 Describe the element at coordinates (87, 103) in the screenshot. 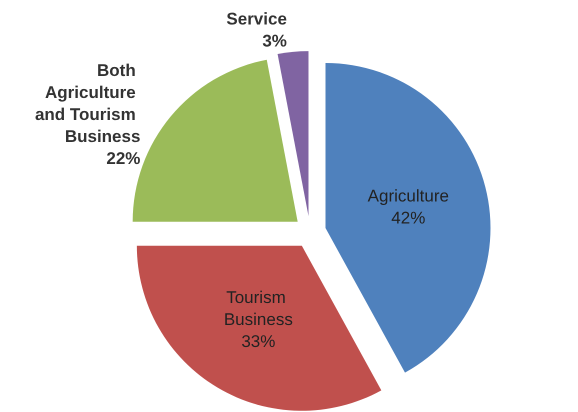

I see `slice-label: Both Agriculture and Tourism Business` at that location.